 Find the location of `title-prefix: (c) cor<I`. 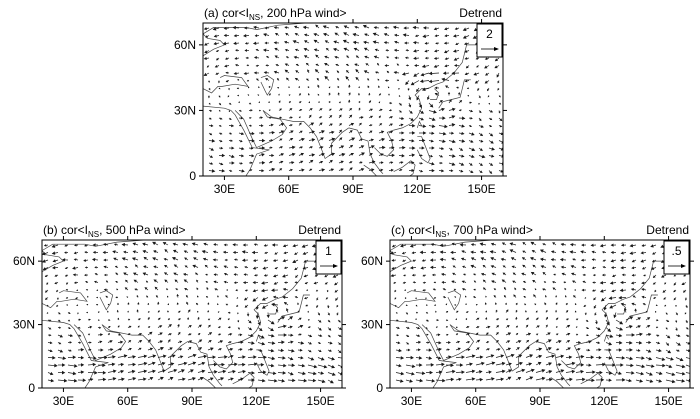

title-prefix: (c) cor<I is located at coordinates (413, 230).